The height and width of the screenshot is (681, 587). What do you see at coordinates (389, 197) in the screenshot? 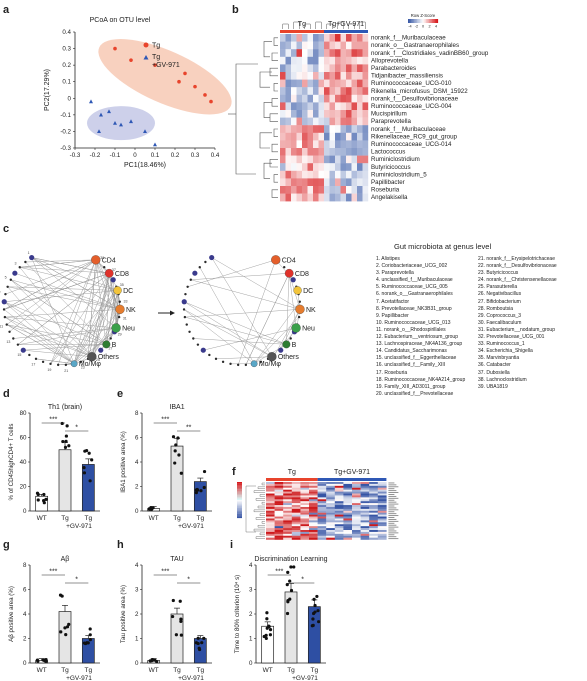
I see `row-label: Angelakisella` at bounding box center [389, 197].